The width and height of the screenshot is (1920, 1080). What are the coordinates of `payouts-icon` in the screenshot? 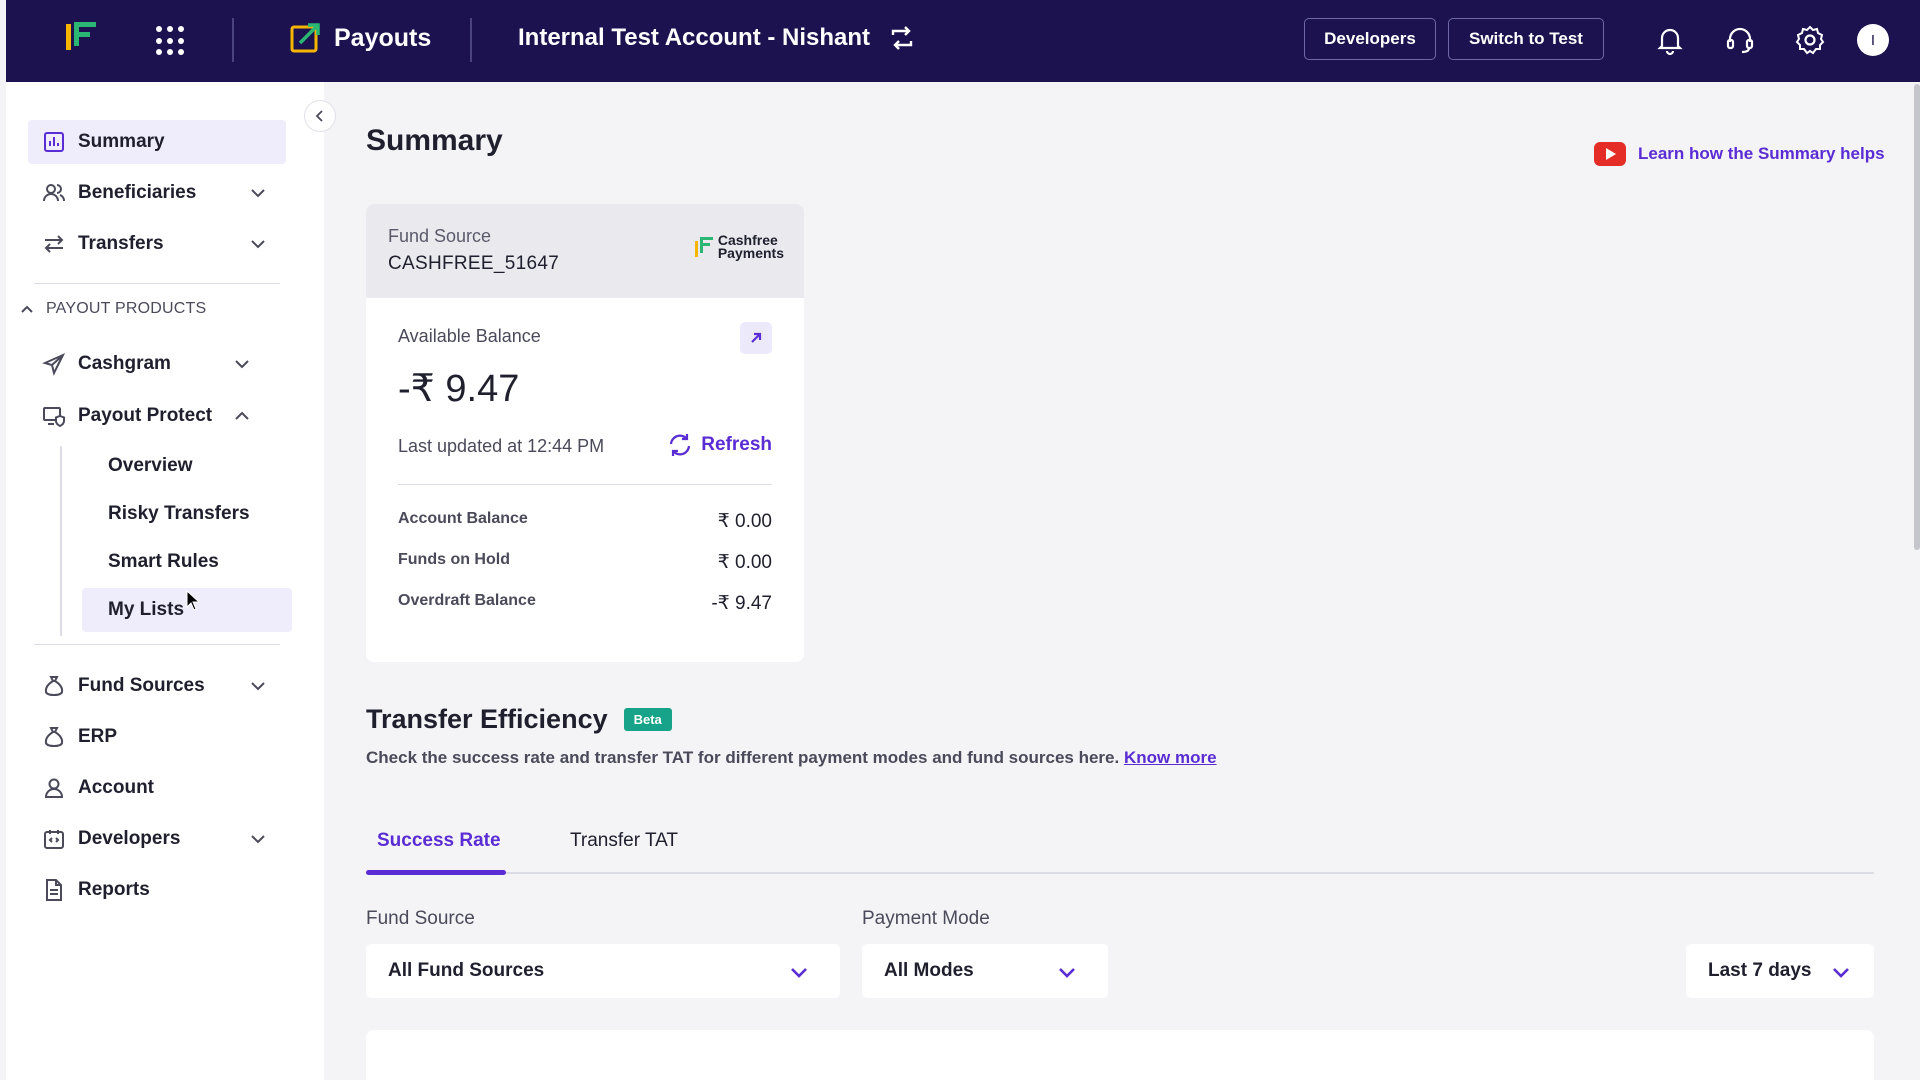 It's located at (305, 38).